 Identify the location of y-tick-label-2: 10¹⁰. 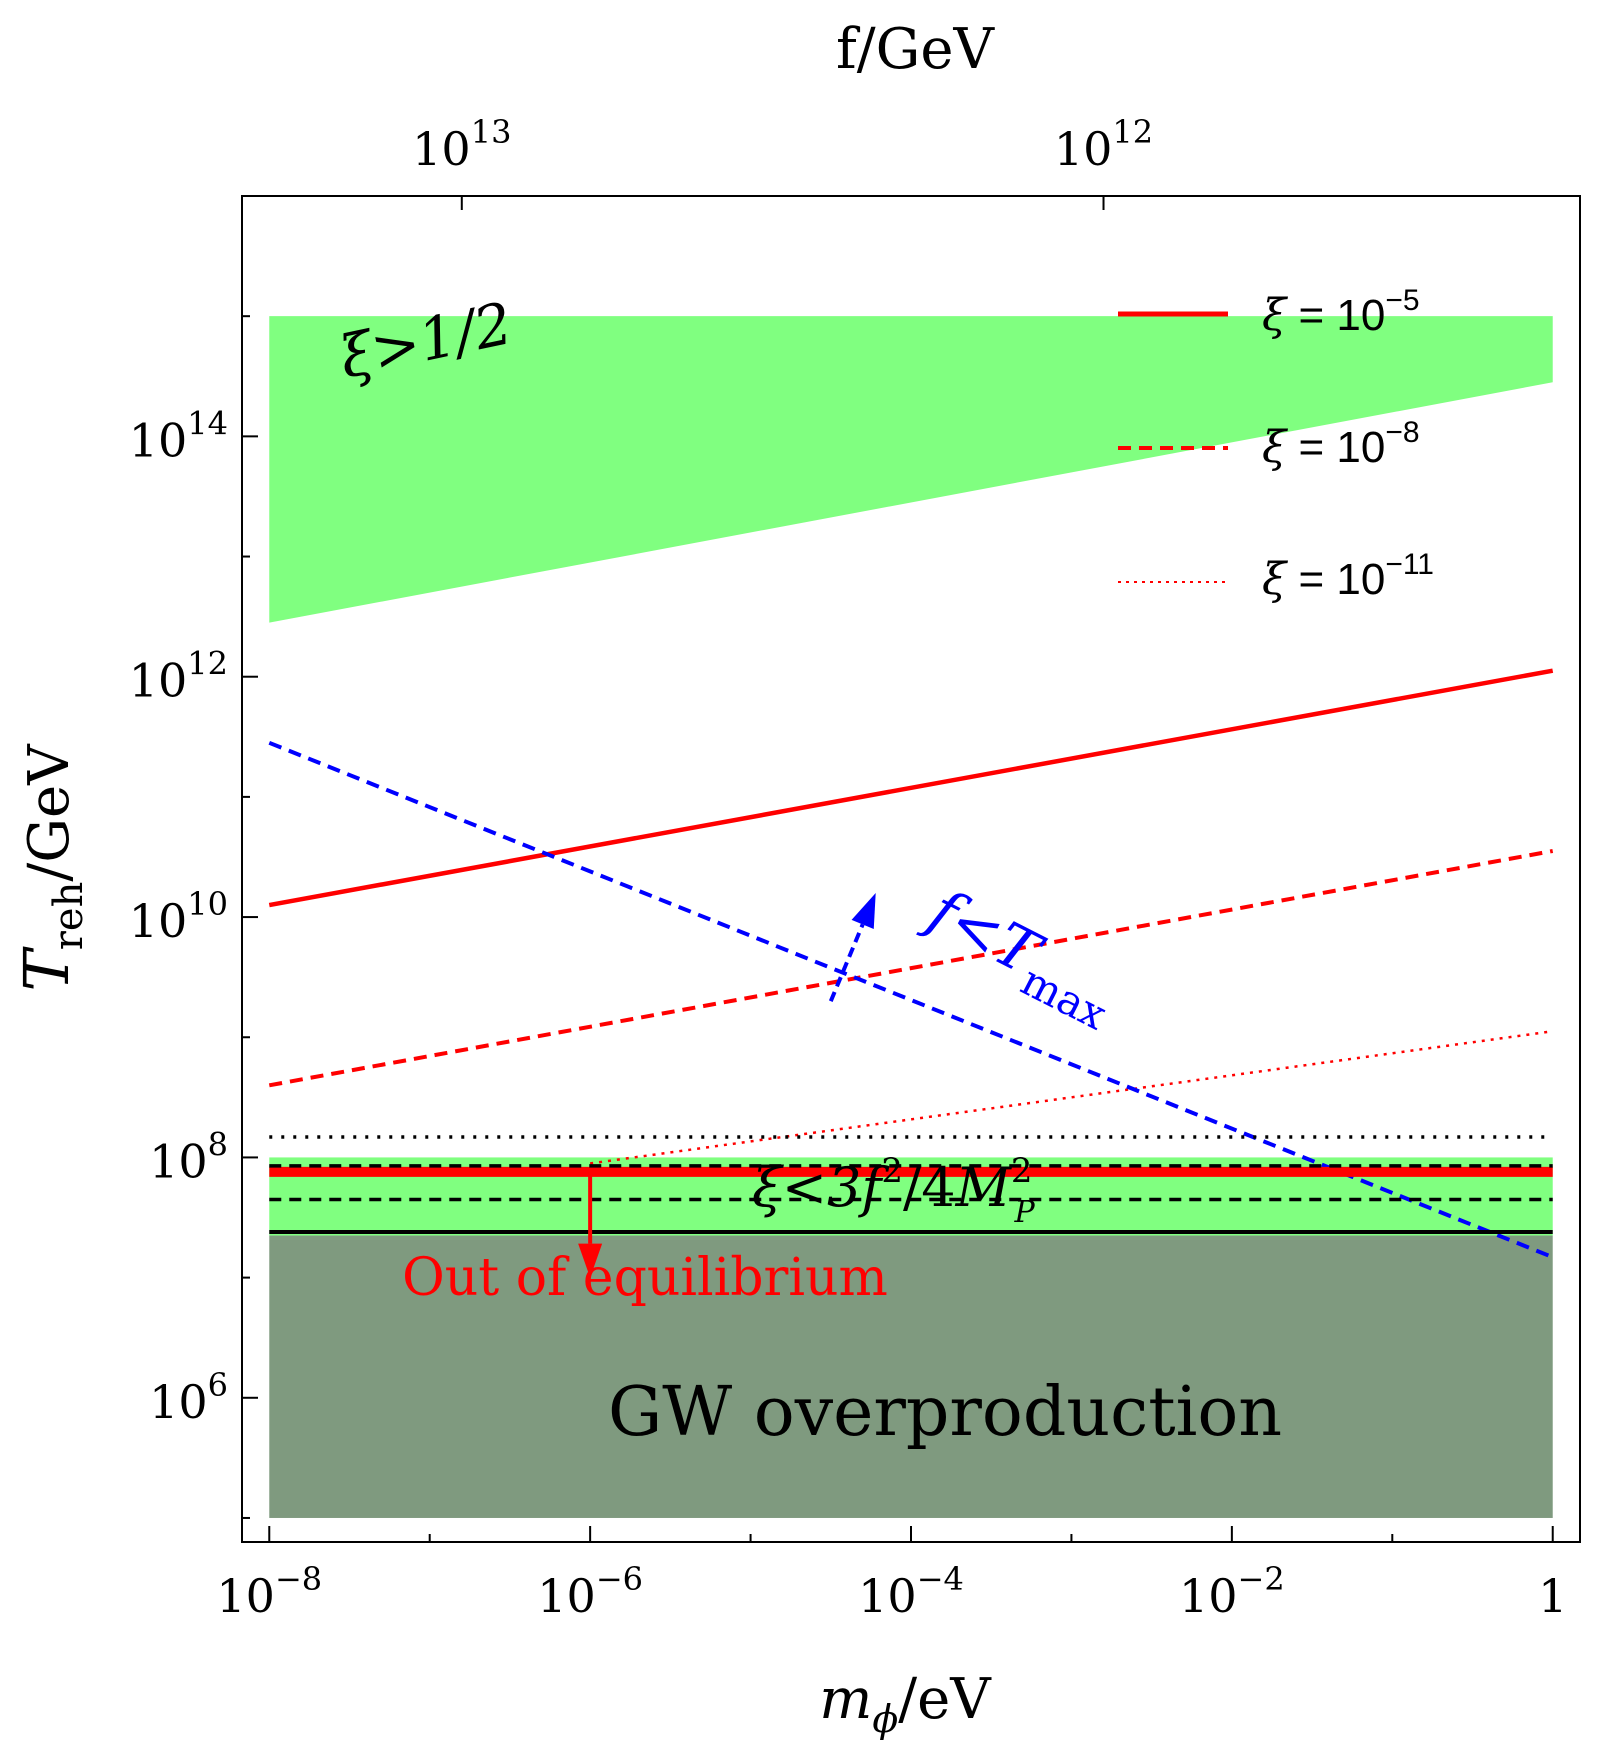
(178, 916).